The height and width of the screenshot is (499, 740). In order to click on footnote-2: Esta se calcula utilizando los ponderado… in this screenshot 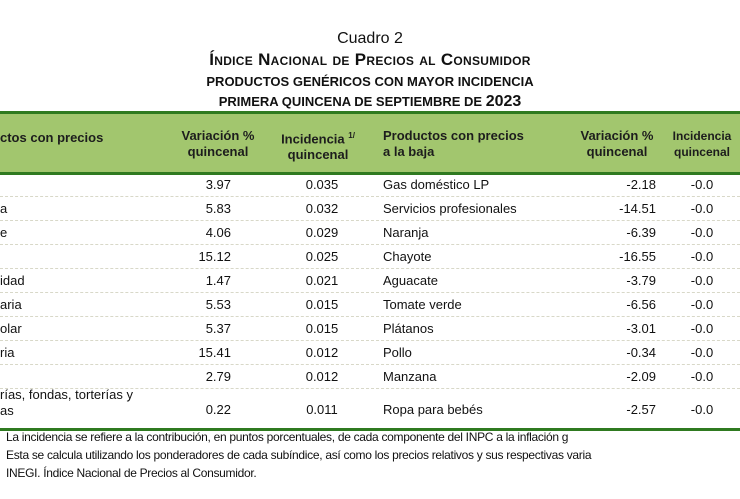, I will do `click(299, 455)`.